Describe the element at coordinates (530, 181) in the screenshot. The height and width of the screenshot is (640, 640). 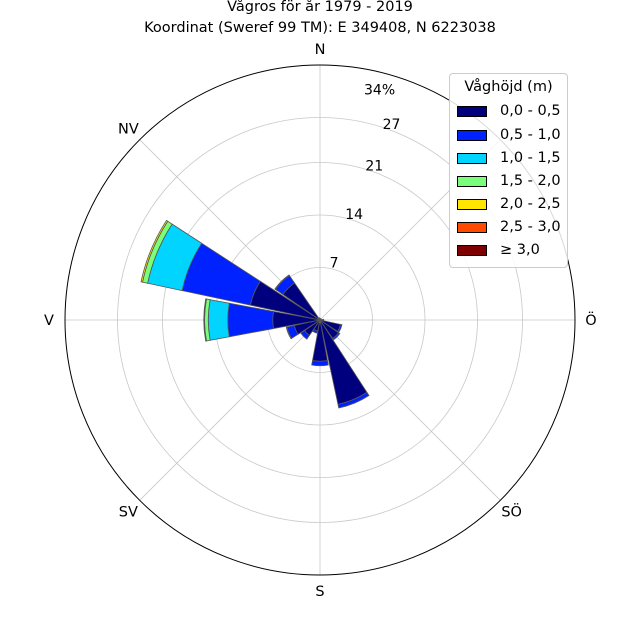
I see `legend-label: 1,5 - 2,0` at that location.